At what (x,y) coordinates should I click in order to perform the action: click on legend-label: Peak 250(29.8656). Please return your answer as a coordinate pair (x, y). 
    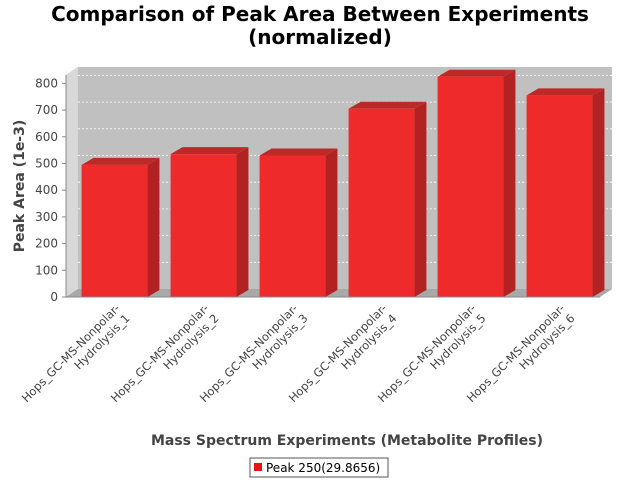
    Looking at the image, I should click on (323, 468).